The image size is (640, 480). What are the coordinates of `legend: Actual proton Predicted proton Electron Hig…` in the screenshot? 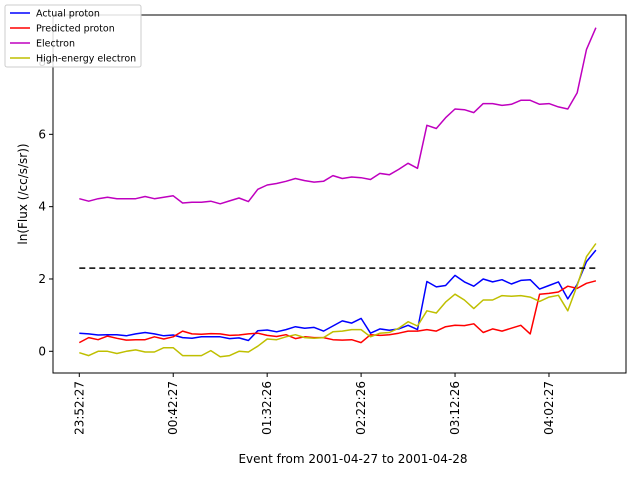 It's located at (73, 36).